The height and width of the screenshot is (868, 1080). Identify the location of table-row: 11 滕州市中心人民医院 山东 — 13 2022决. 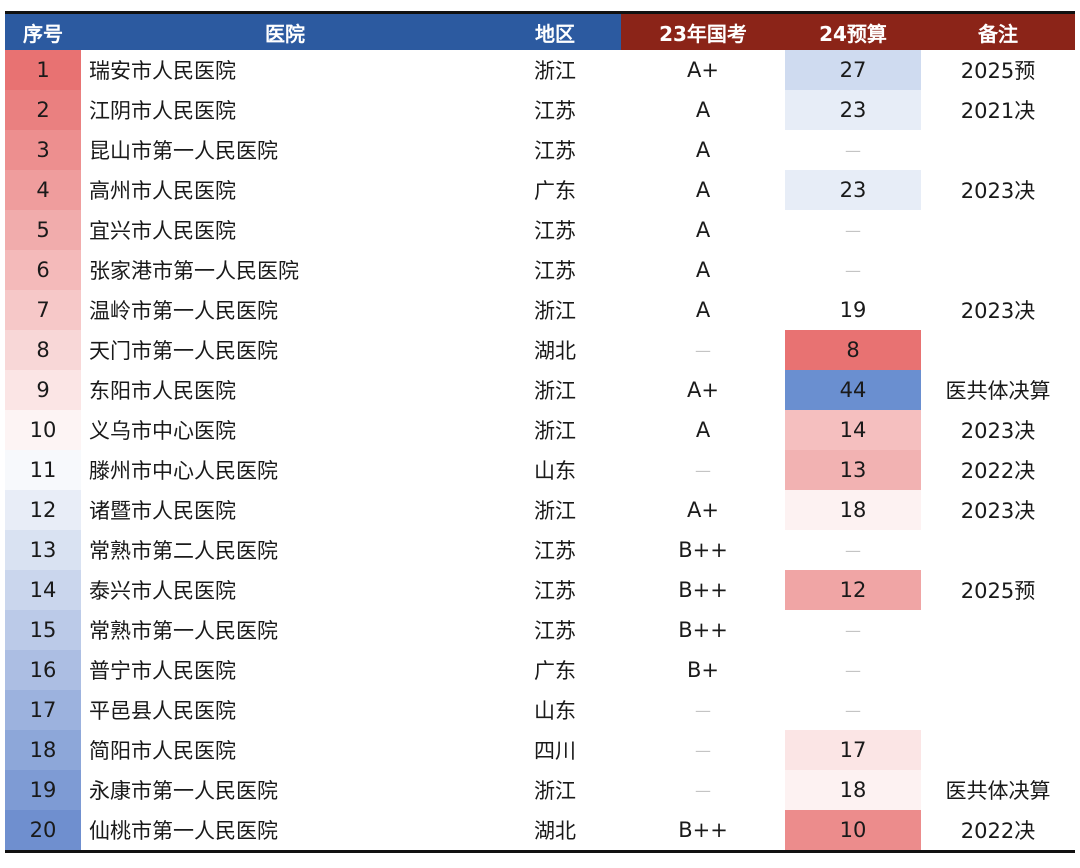
(540, 470).